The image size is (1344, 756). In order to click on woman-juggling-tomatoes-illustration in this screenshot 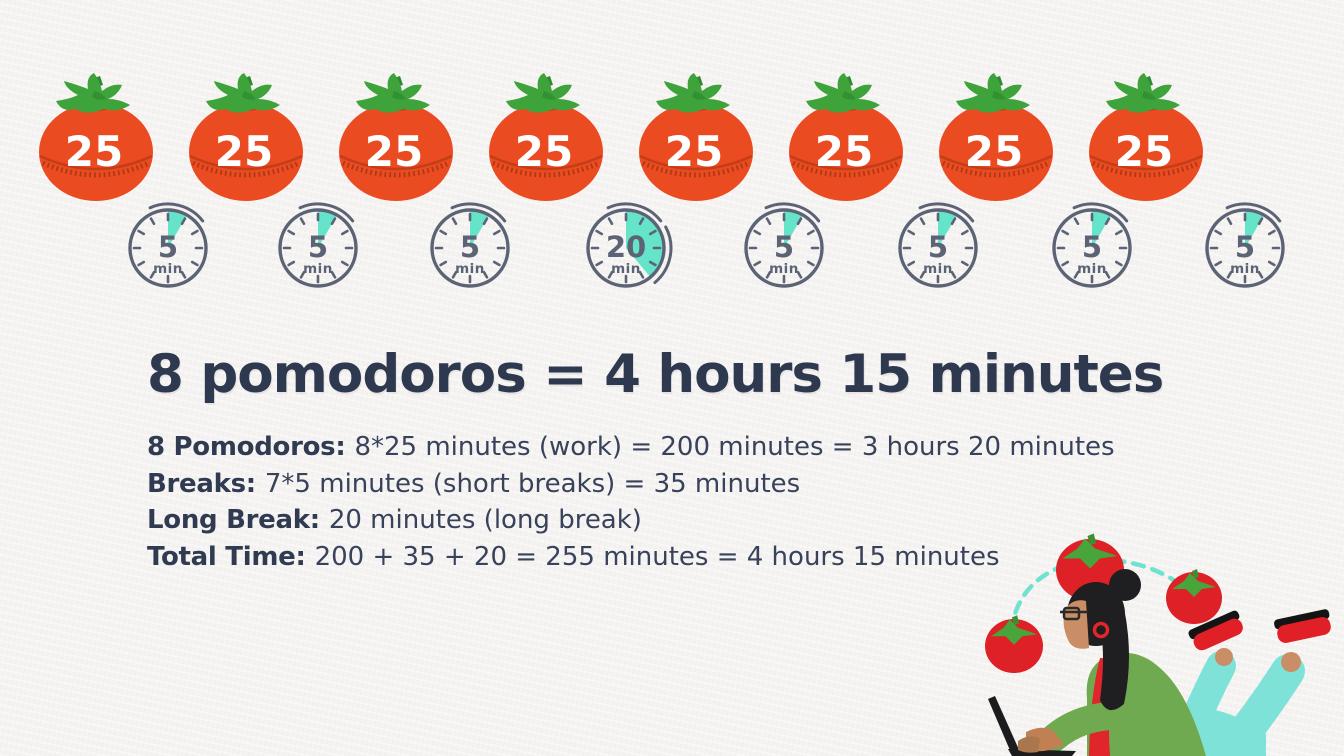, I will do `click(1158, 644)`.